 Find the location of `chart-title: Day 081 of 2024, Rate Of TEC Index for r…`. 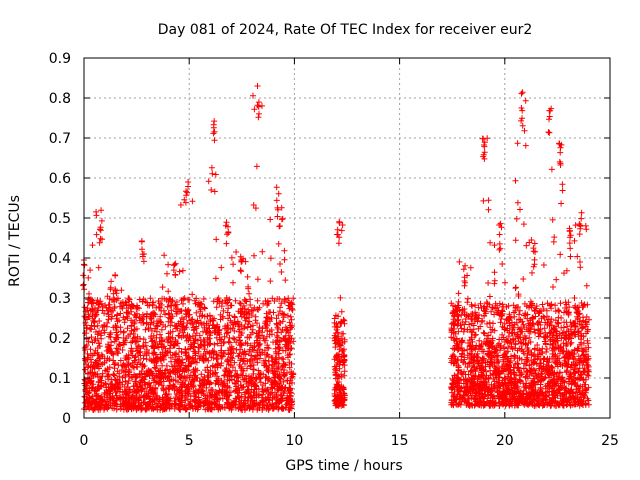

chart-title: Day 081 of 2024, Rate Of TEC Index for r… is located at coordinates (345, 30).